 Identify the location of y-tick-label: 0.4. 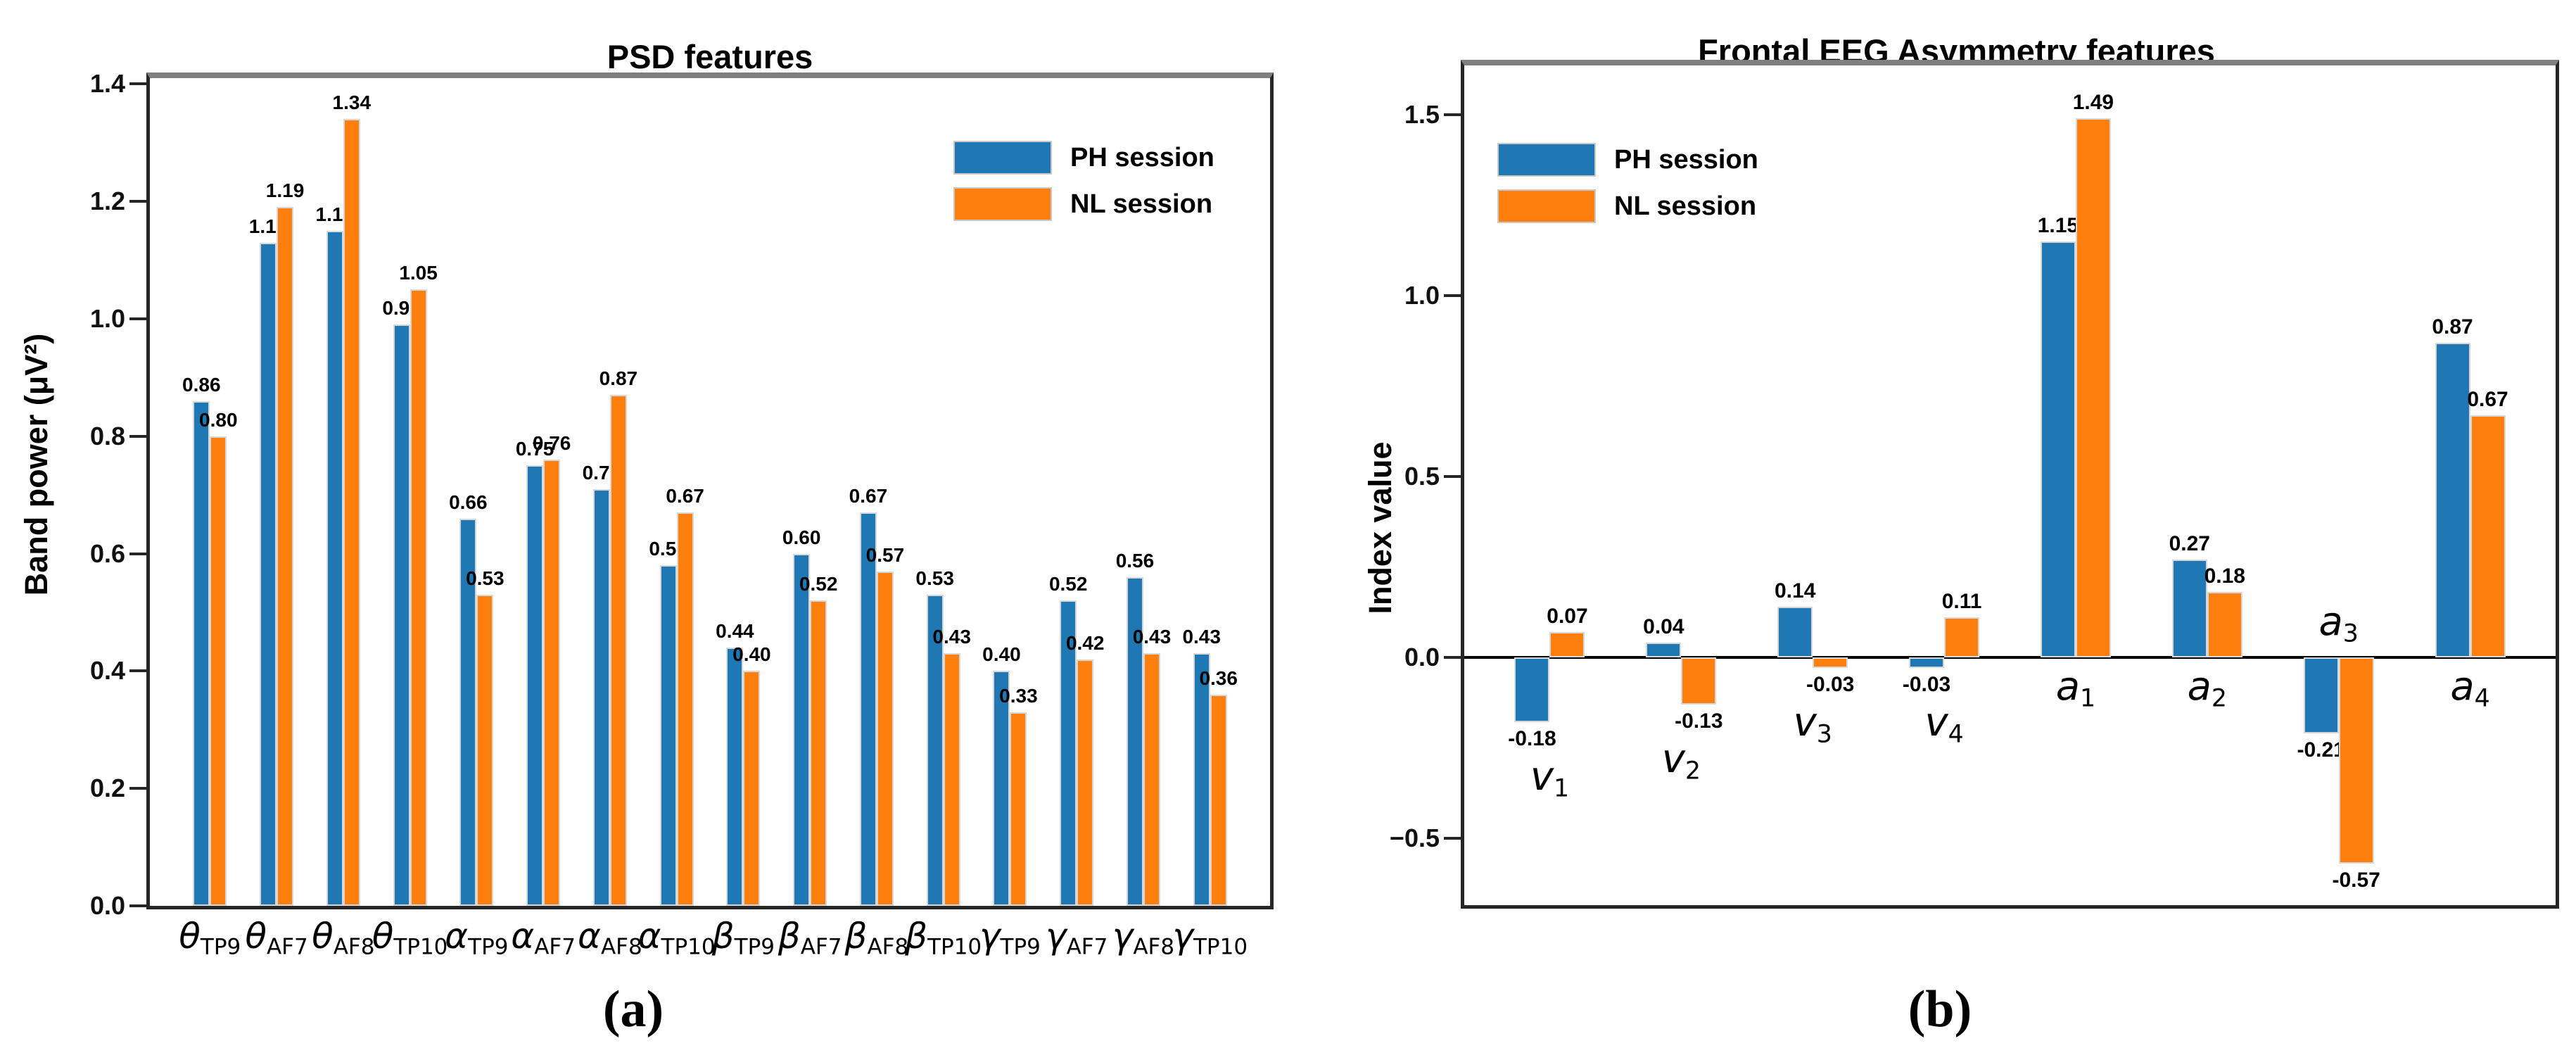
(107, 671).